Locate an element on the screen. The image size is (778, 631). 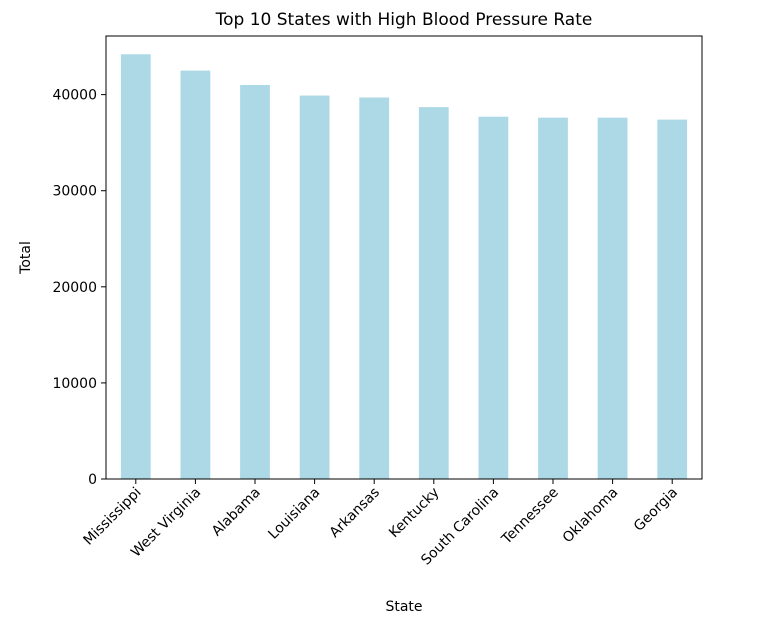
x-tick-label: Kentucky is located at coordinates (414, 513).